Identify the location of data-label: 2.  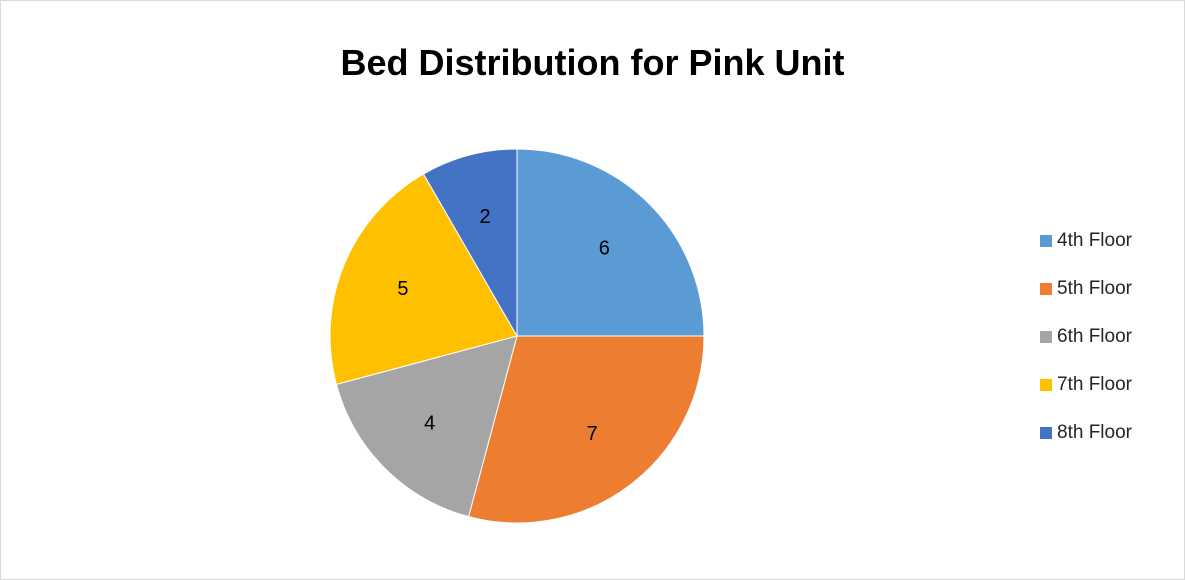
(484, 217).